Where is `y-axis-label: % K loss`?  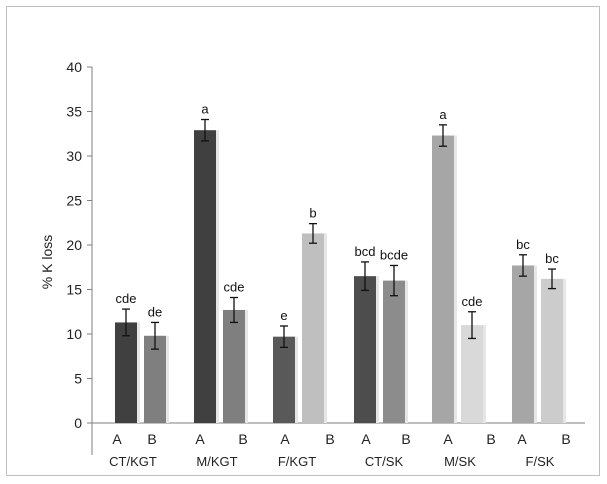
y-axis-label: % K loss is located at coordinates (47, 262).